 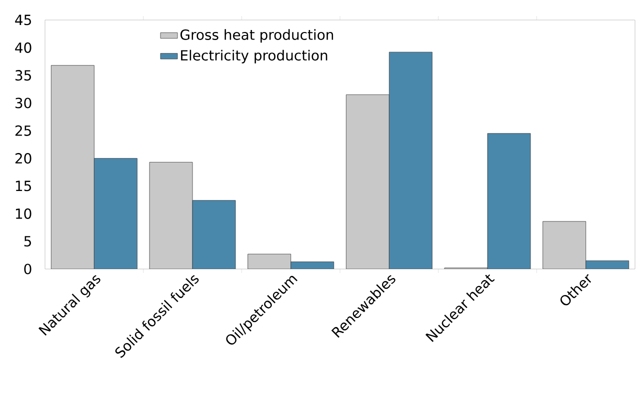 I want to click on y-tick-label: 10, so click(x=24, y=213).